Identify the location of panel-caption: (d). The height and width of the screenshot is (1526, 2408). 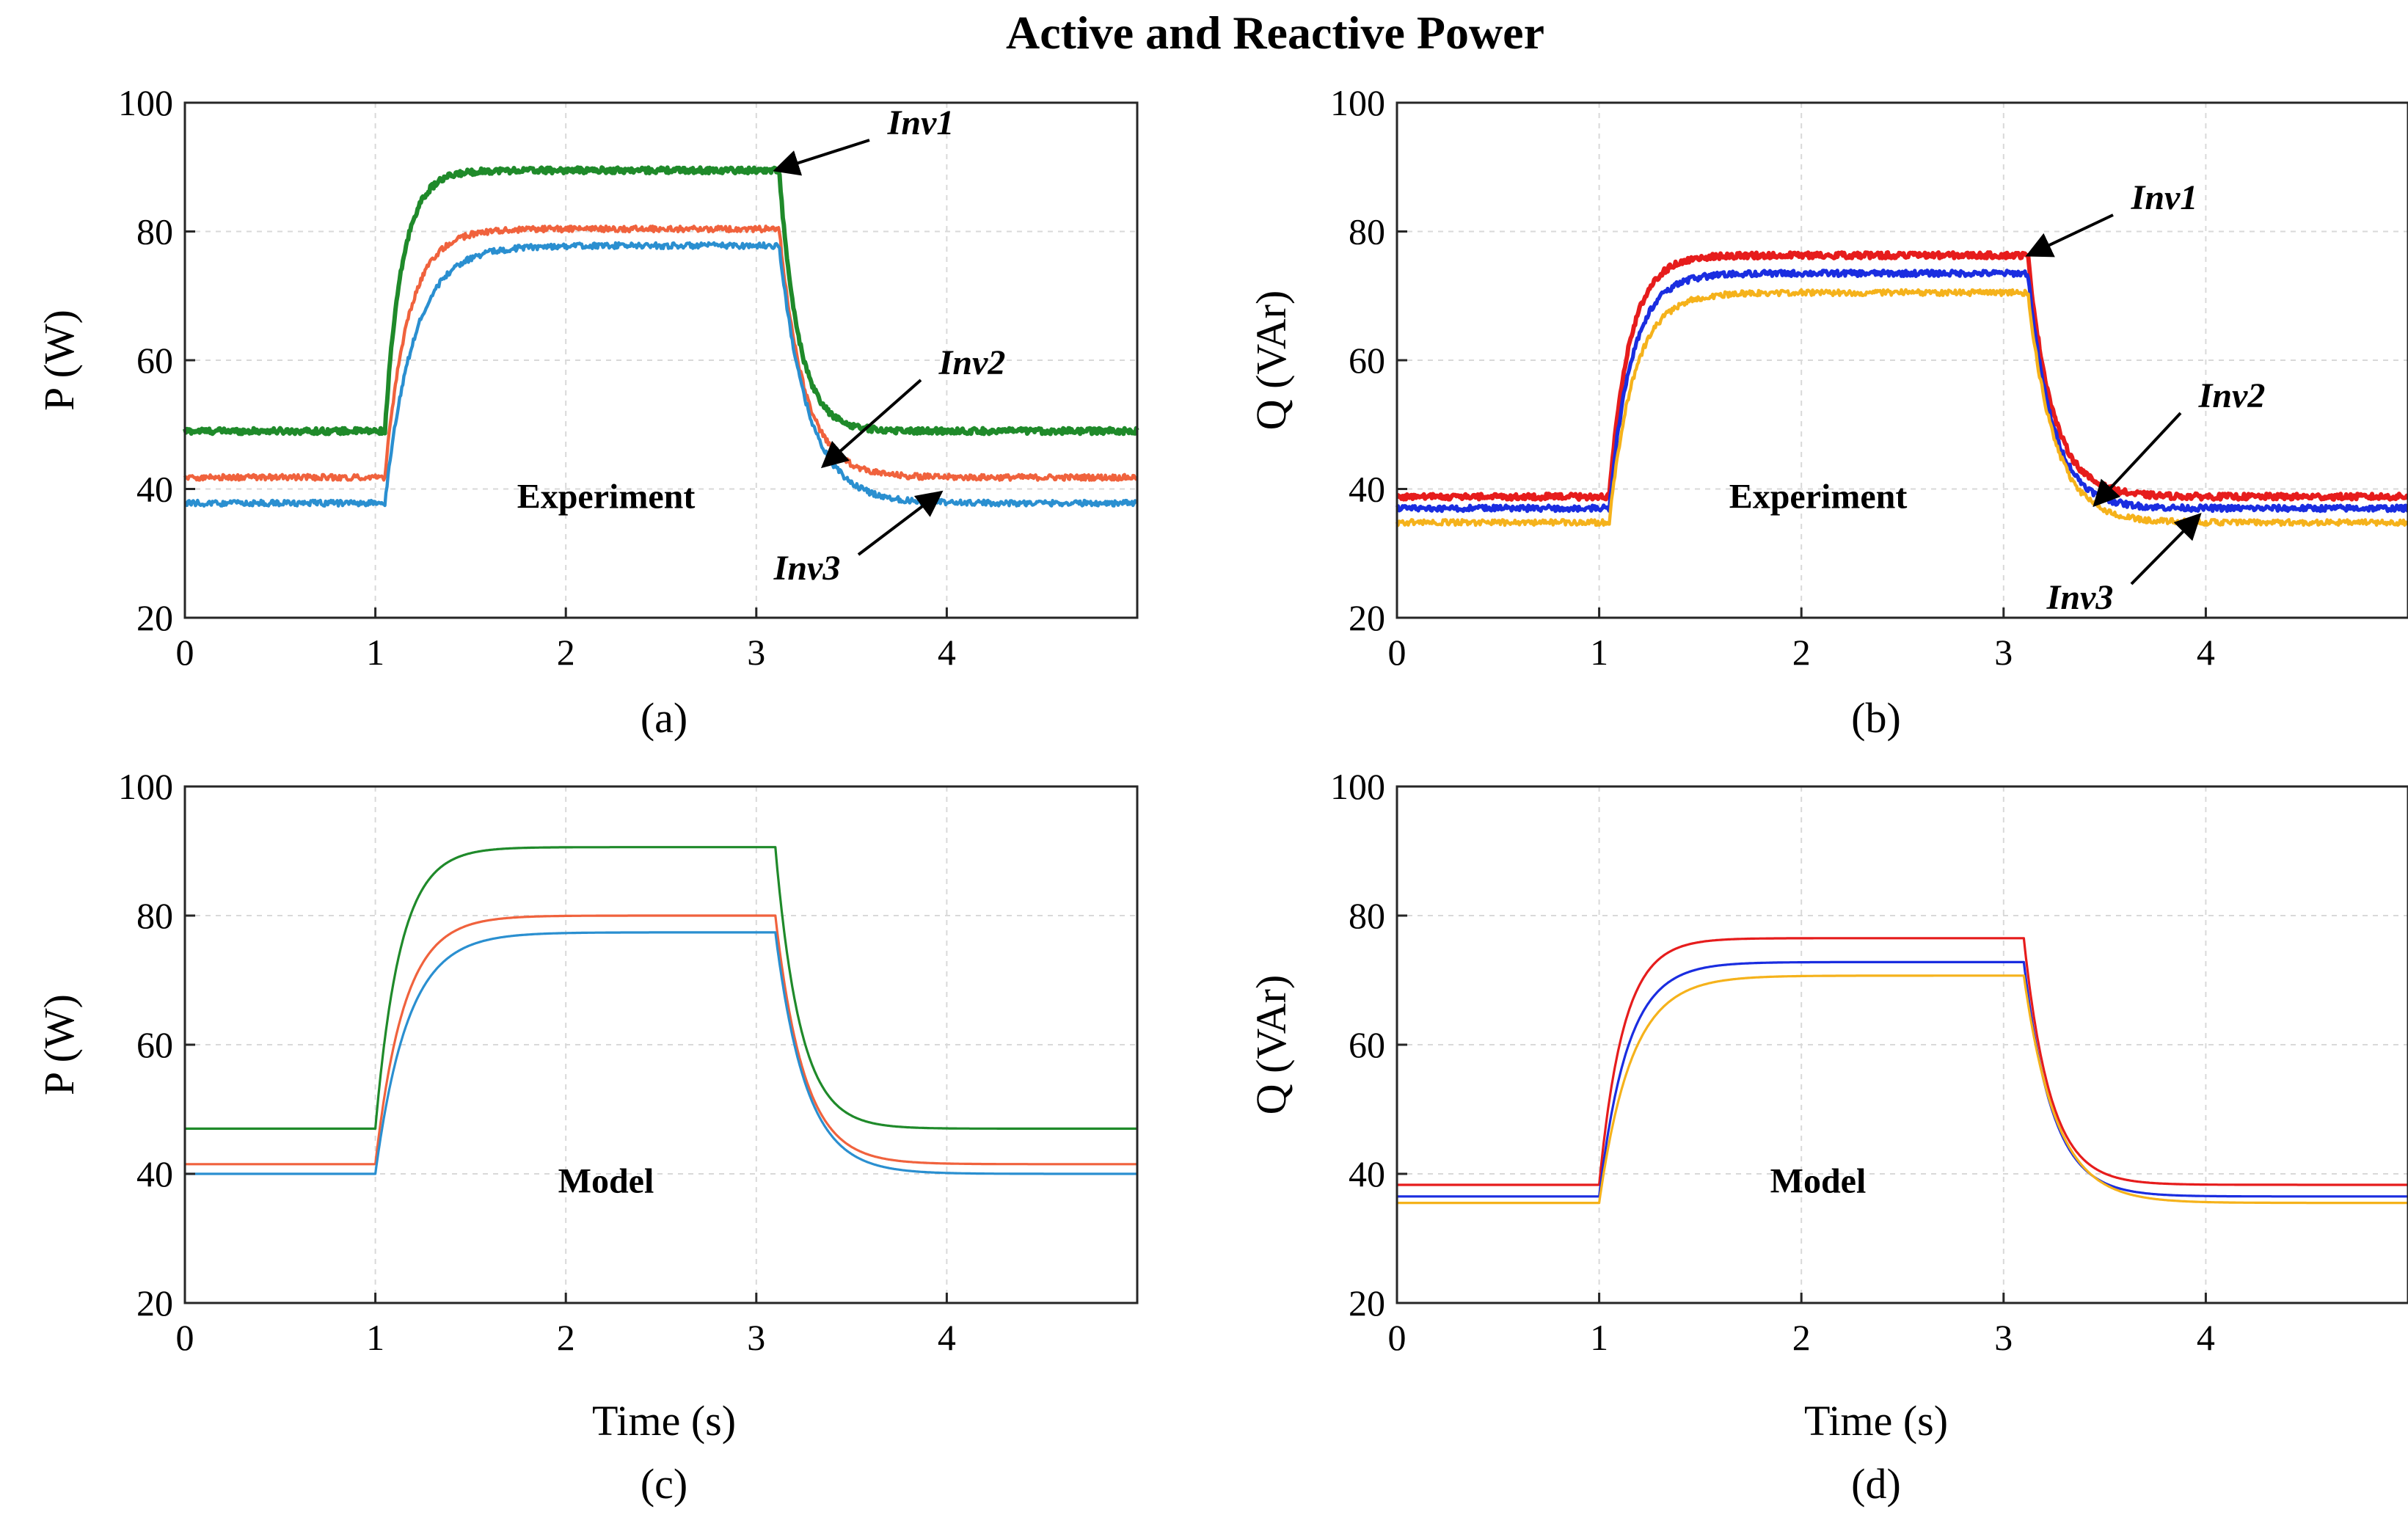
(1876, 1484).